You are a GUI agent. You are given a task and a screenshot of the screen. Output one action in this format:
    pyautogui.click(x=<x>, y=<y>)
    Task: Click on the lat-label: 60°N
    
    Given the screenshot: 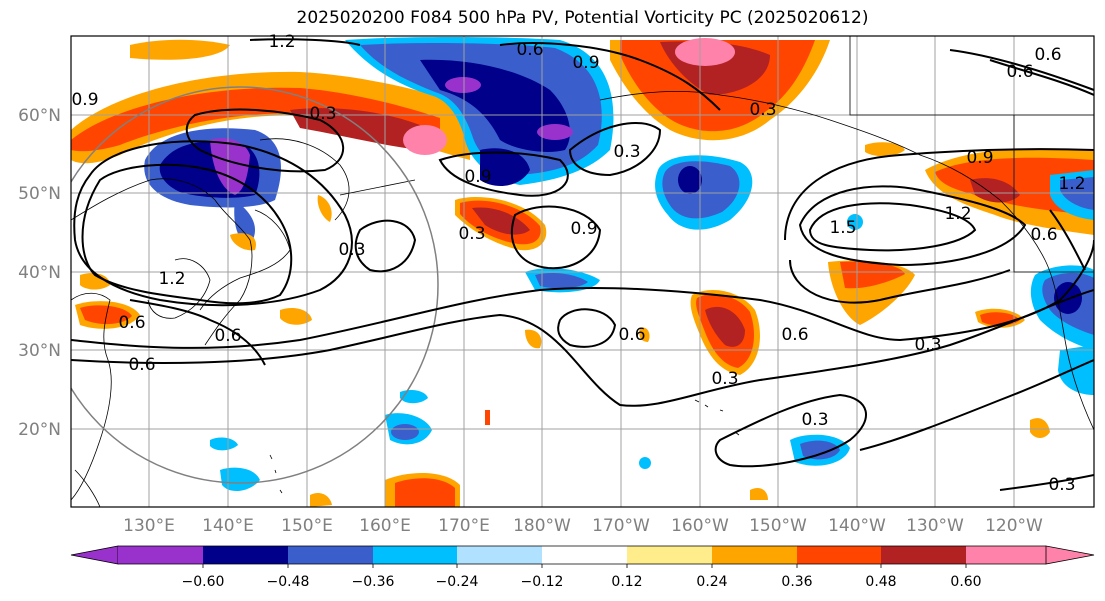 What is the action you would take?
    pyautogui.click(x=39, y=116)
    